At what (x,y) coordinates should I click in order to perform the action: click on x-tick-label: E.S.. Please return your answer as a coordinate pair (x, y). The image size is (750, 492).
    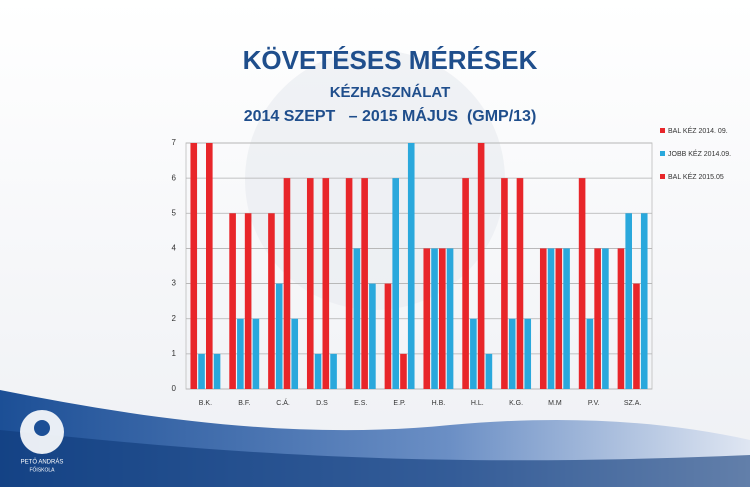
    Looking at the image, I should click on (360, 403).